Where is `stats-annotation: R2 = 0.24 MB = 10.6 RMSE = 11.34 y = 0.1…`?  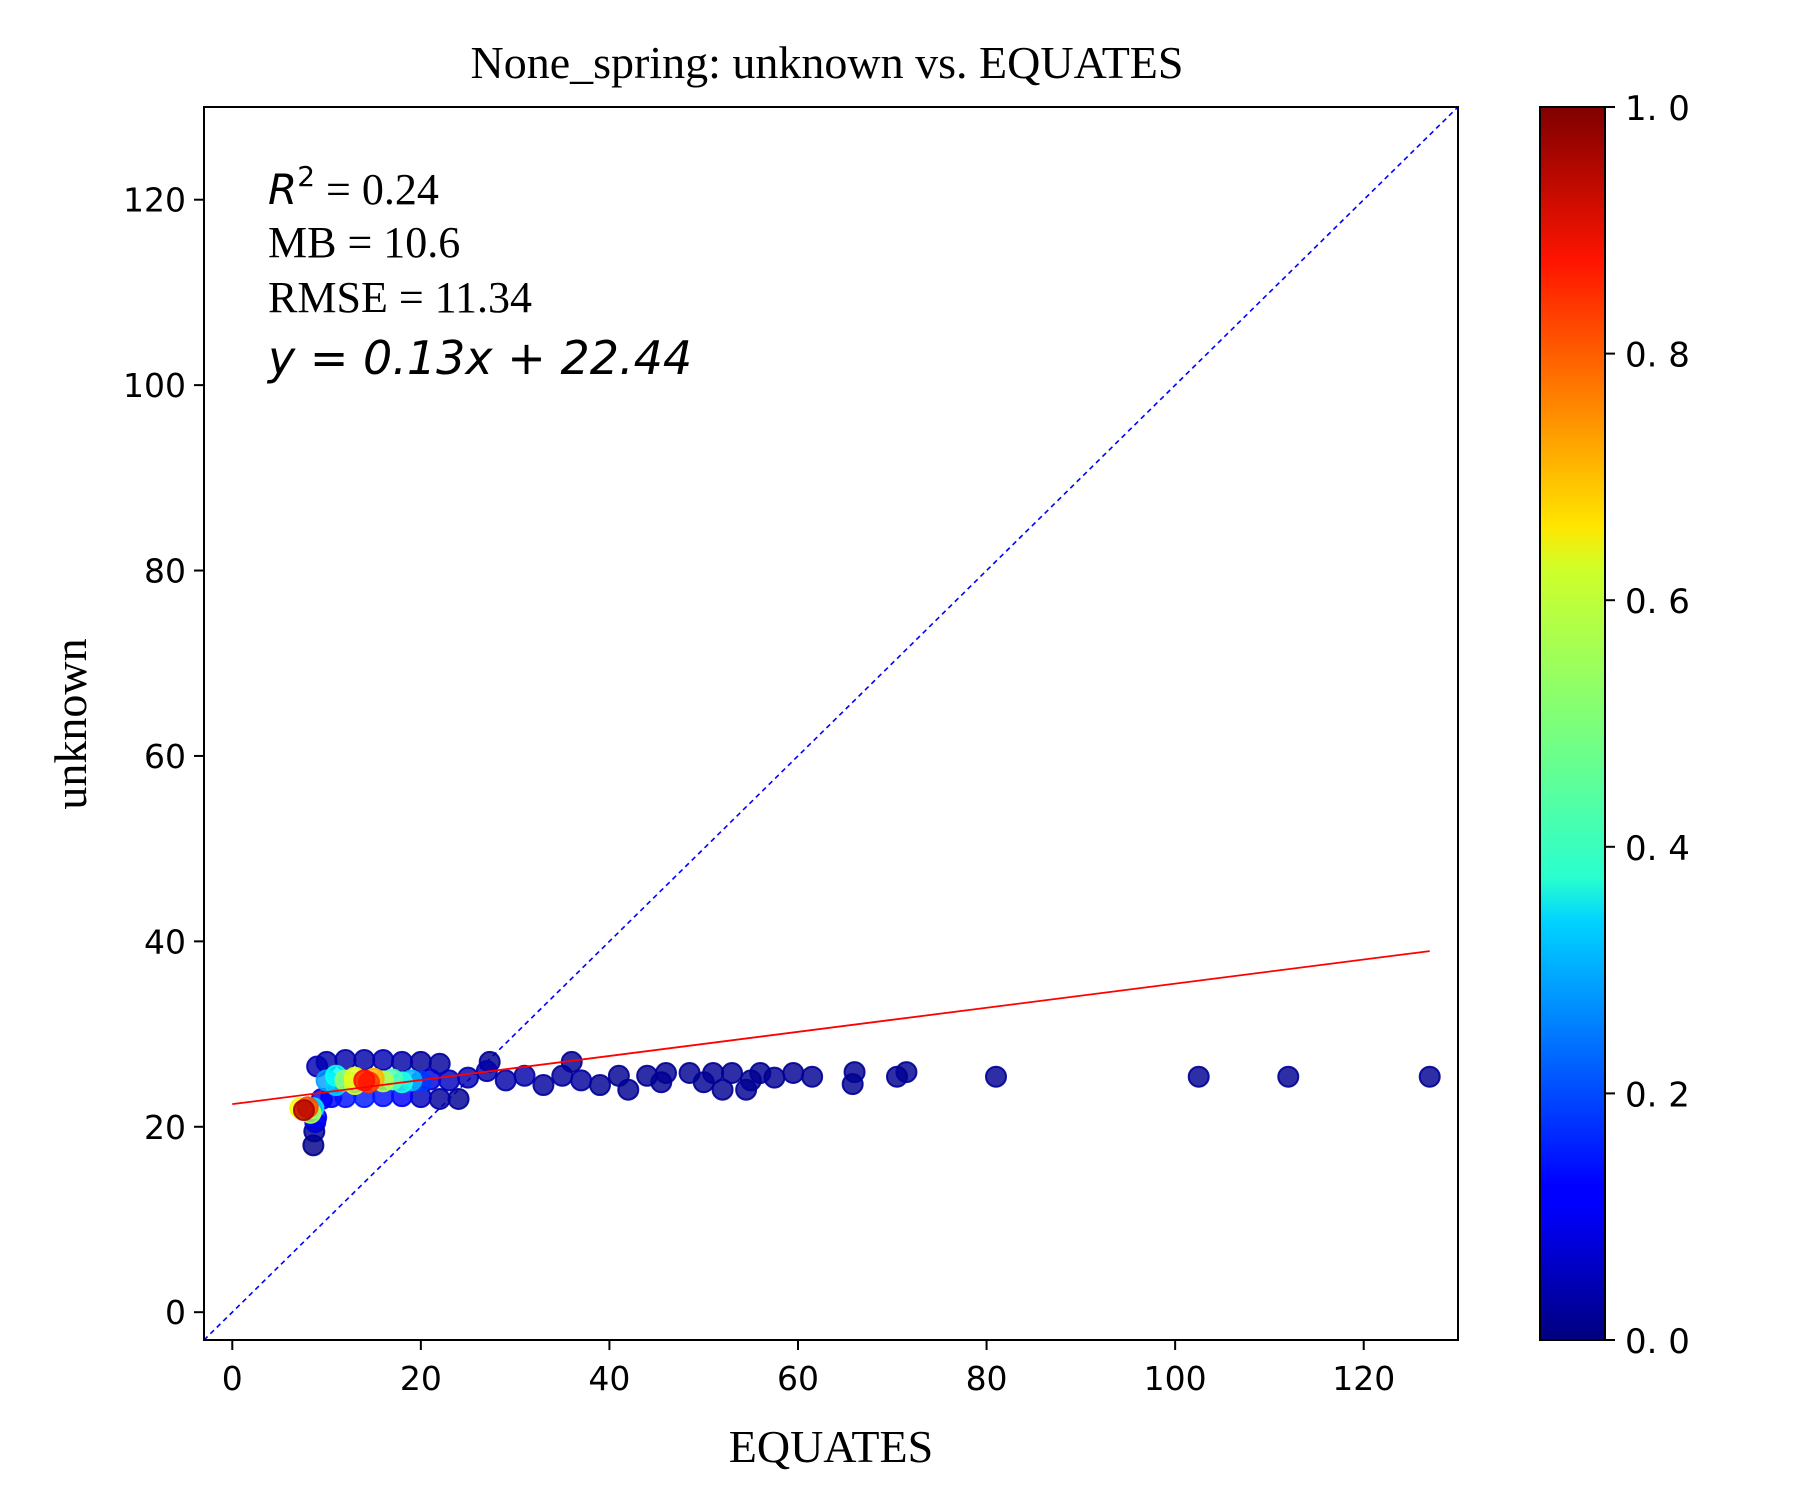
stats-annotation: R2 = 0.24 MB = 10.6 RMSE = 11.34 y = 0.1… is located at coordinates (479, 272).